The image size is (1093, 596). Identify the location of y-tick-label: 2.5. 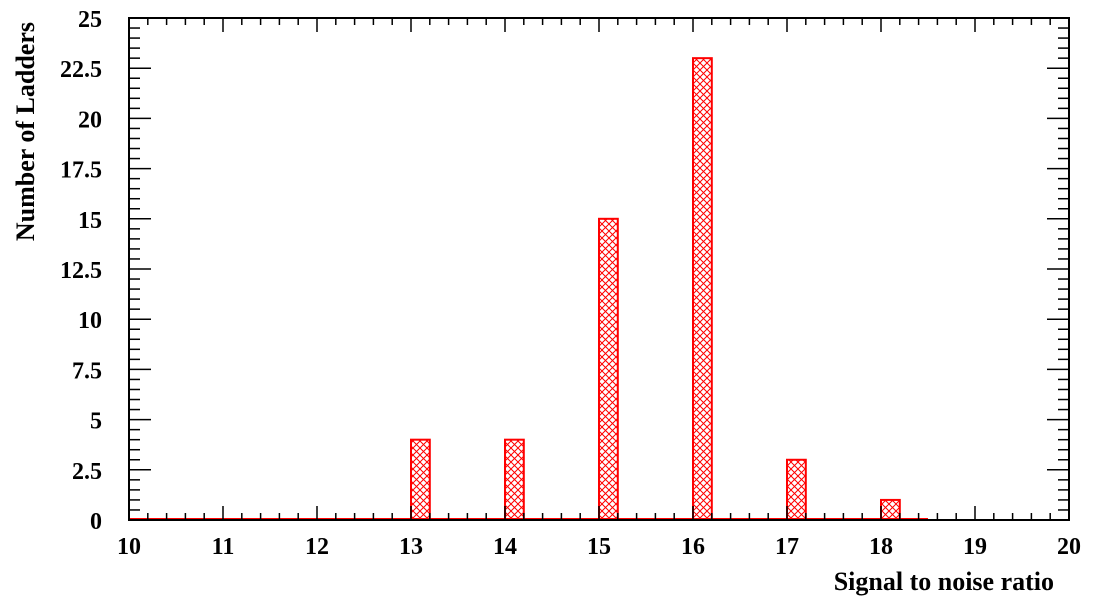
(87, 472).